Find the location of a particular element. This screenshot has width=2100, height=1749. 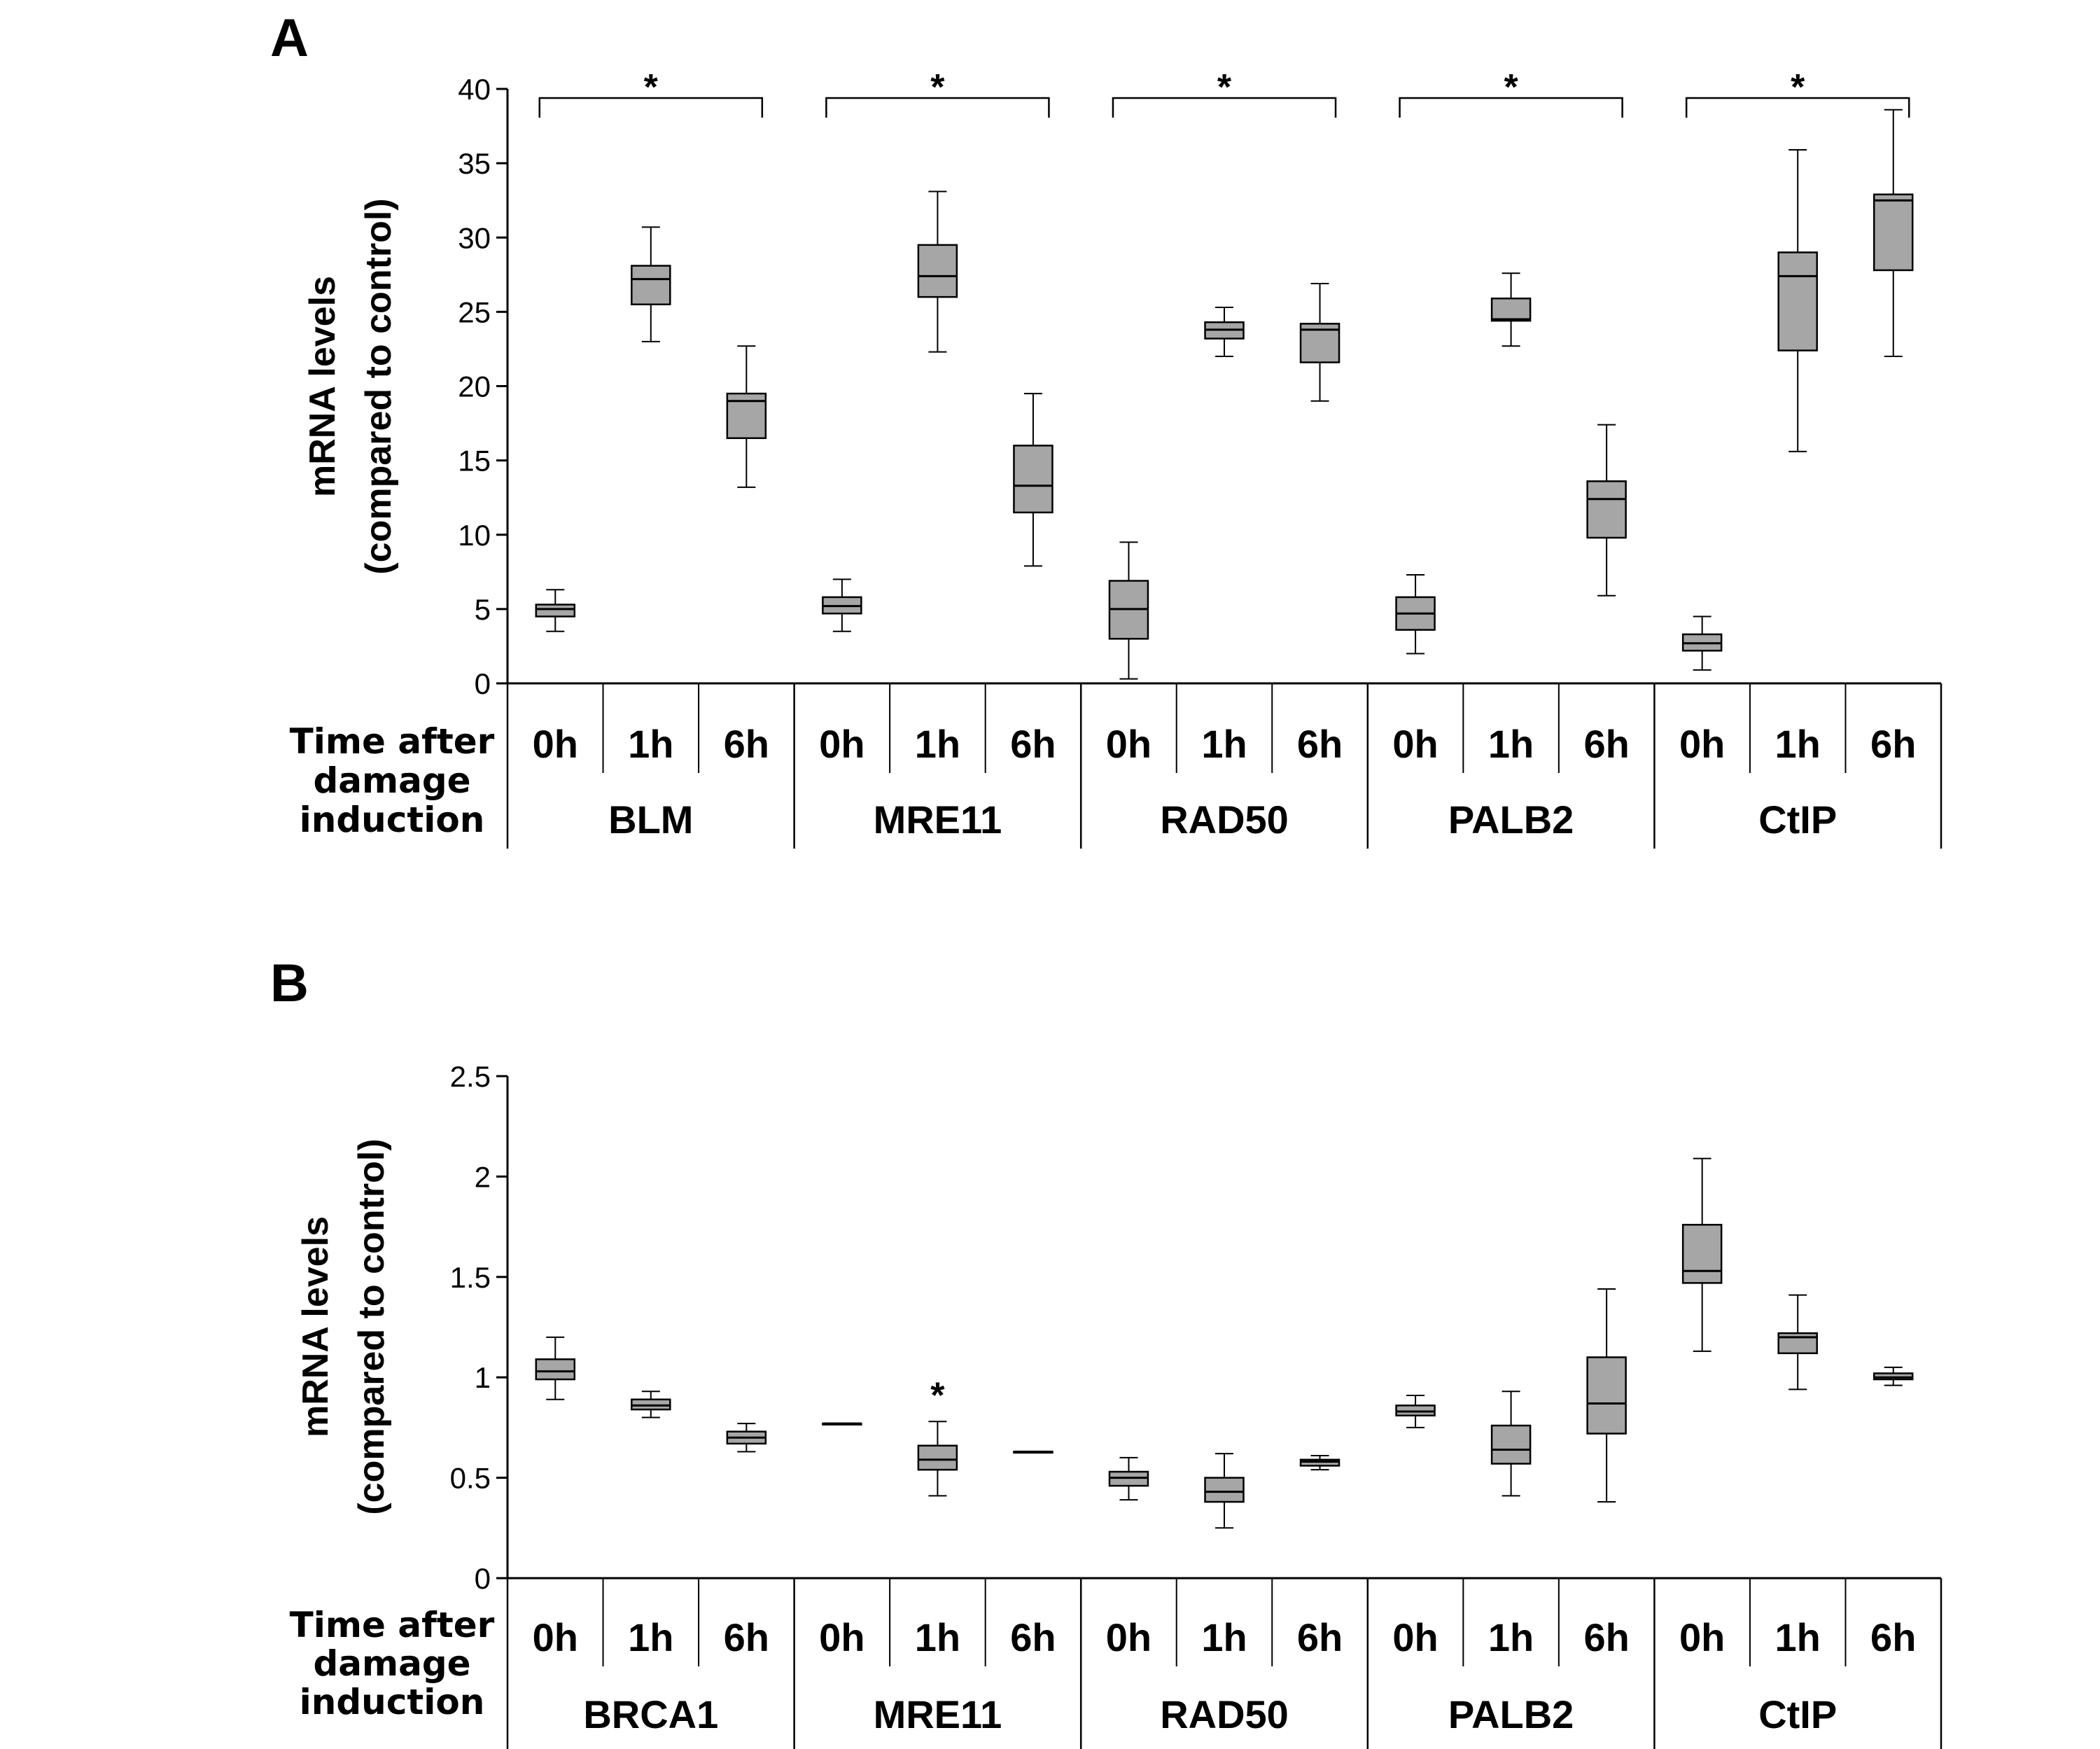

box-BLM-6h is located at coordinates (746, 416).